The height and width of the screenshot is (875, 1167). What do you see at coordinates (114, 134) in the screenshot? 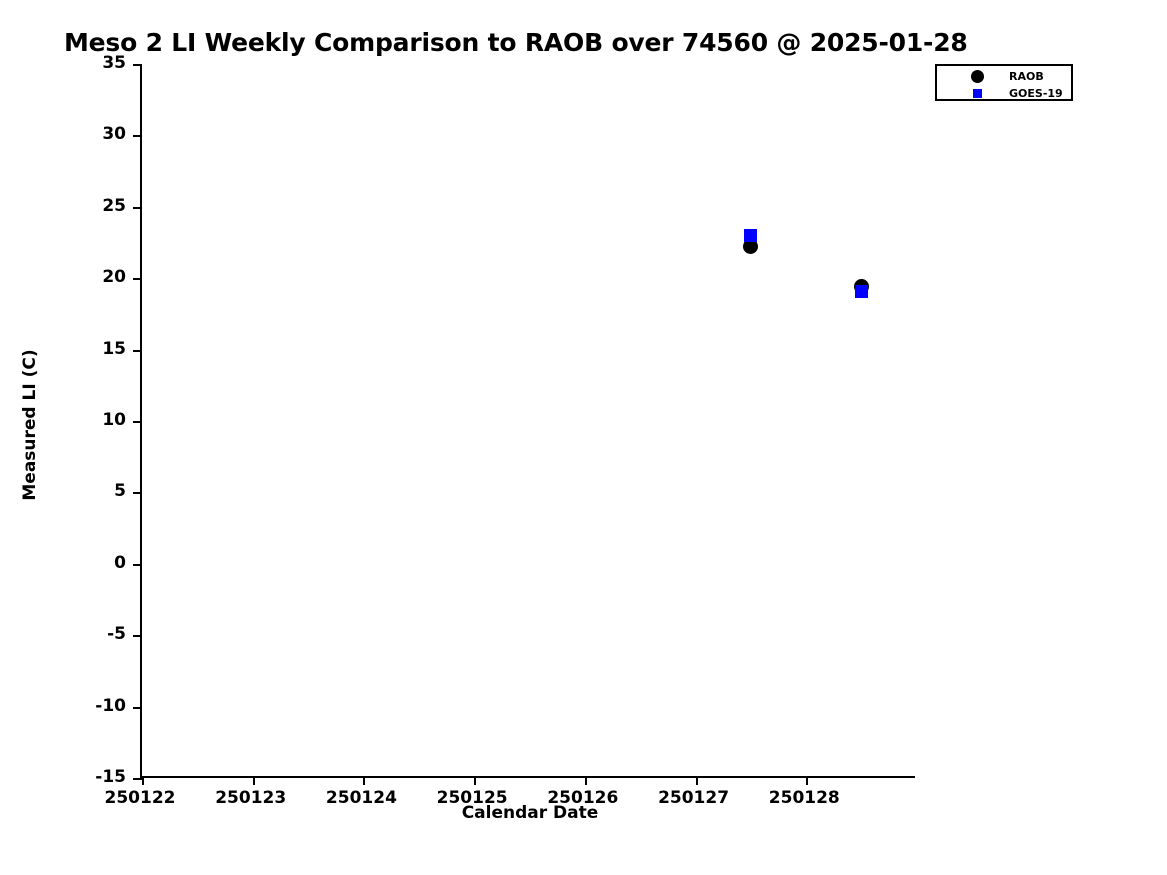
I see `y-axis-tick-label: 30` at bounding box center [114, 134].